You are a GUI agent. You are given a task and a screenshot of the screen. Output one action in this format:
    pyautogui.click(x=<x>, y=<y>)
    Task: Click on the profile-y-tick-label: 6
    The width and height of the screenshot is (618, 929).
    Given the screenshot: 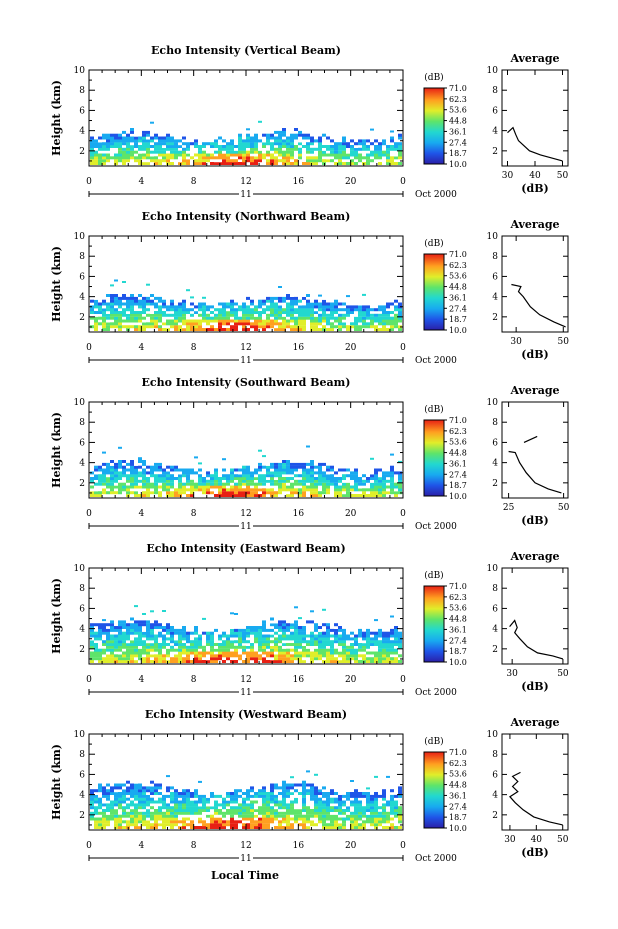 What is the action you would take?
    pyautogui.click(x=495, y=111)
    